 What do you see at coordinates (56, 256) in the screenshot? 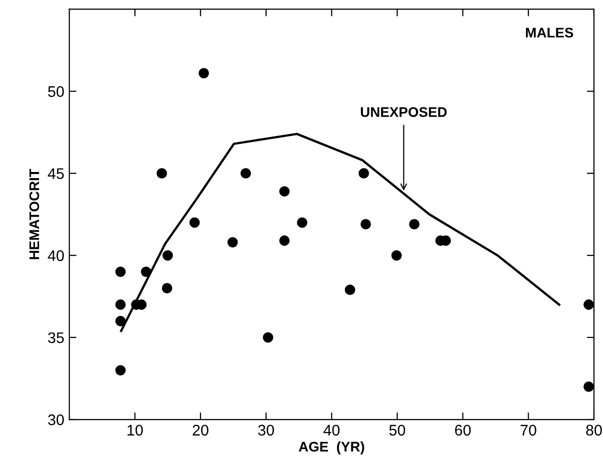
I see `y-tick-label: 40` at bounding box center [56, 256].